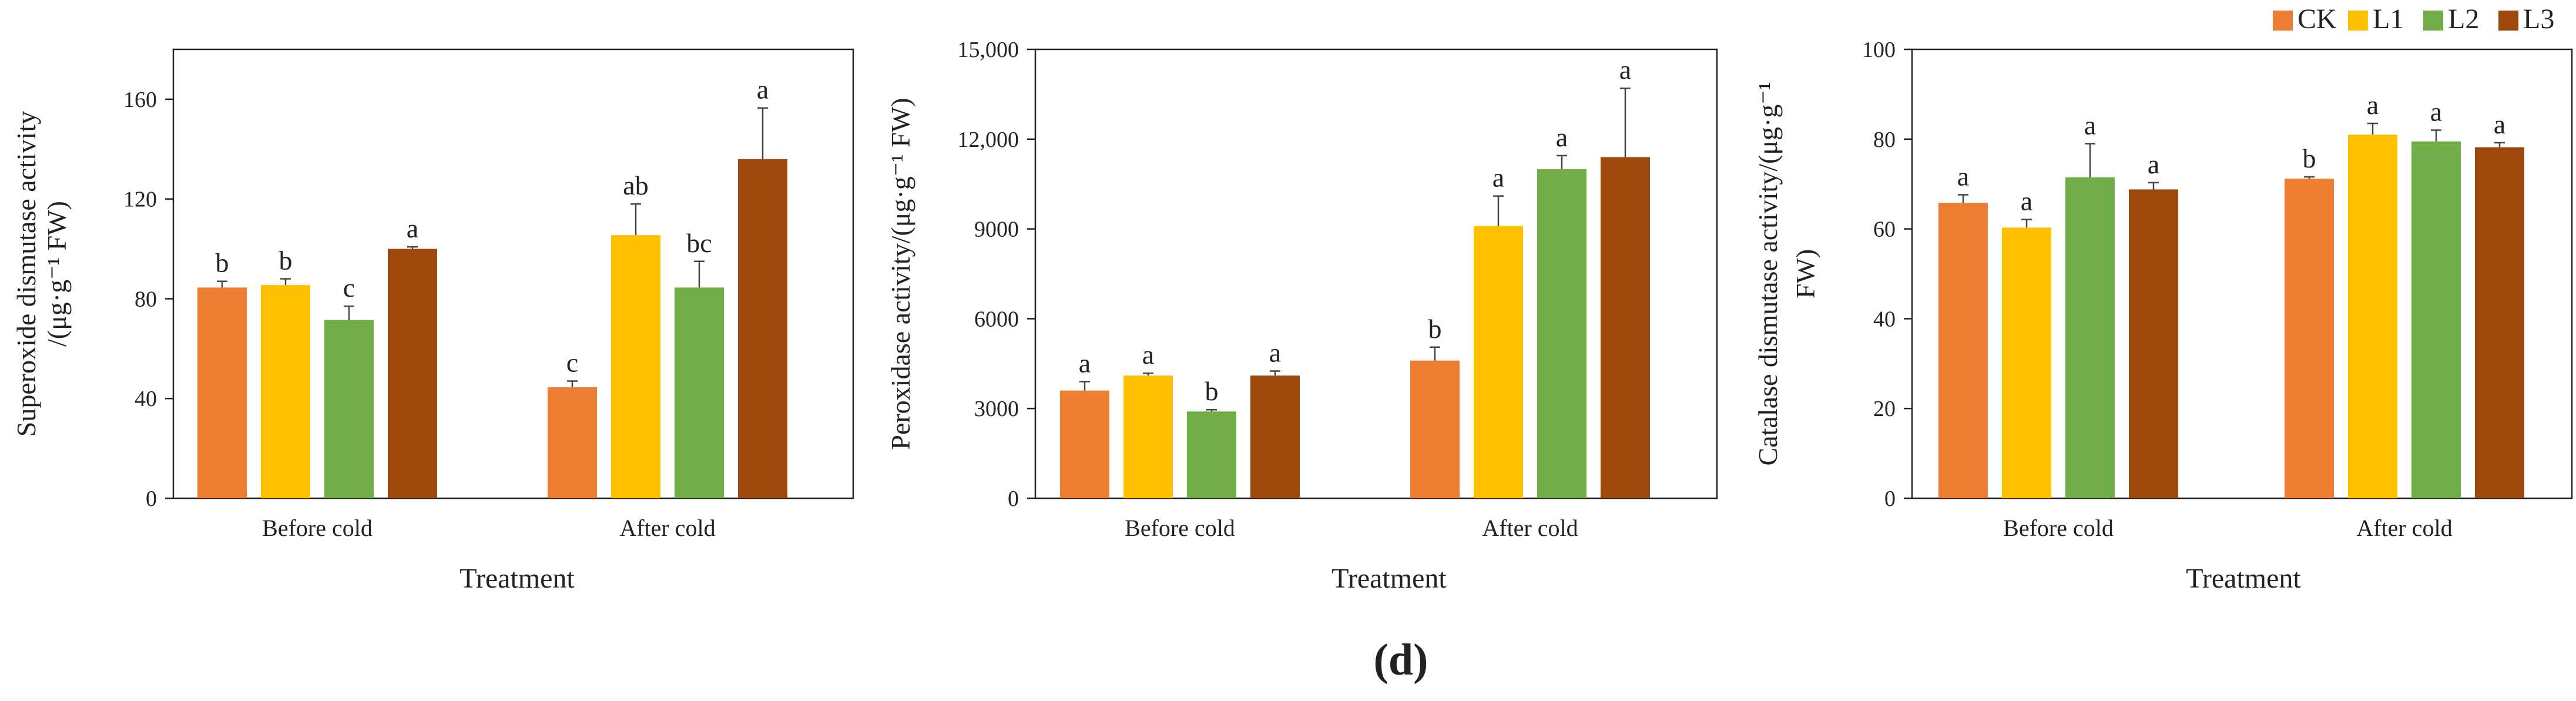  What do you see at coordinates (997, 409) in the screenshot?
I see `y-tick-label: 3000` at bounding box center [997, 409].